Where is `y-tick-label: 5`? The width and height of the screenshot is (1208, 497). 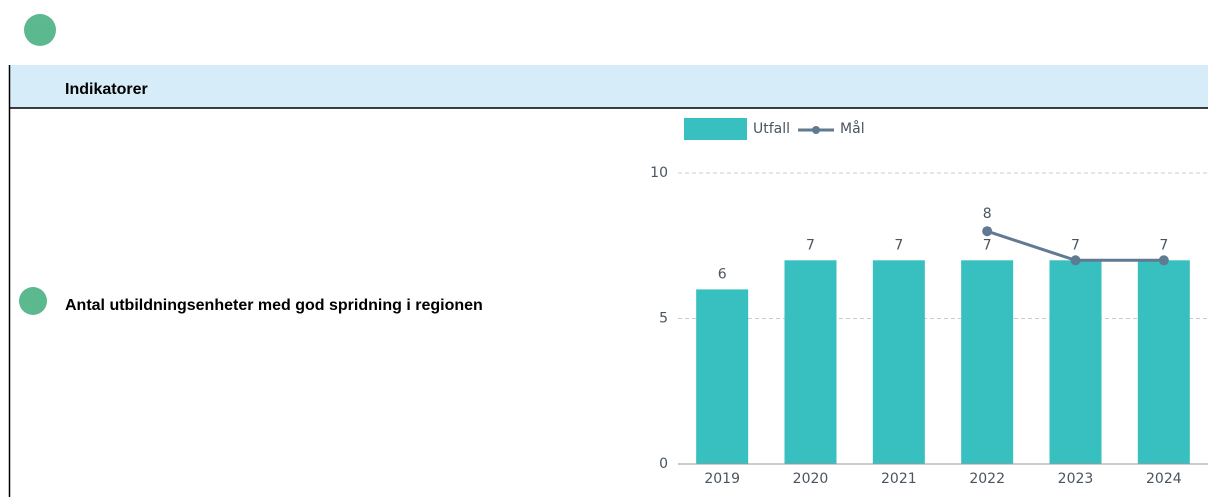 y-tick-label: 5 is located at coordinates (663, 319).